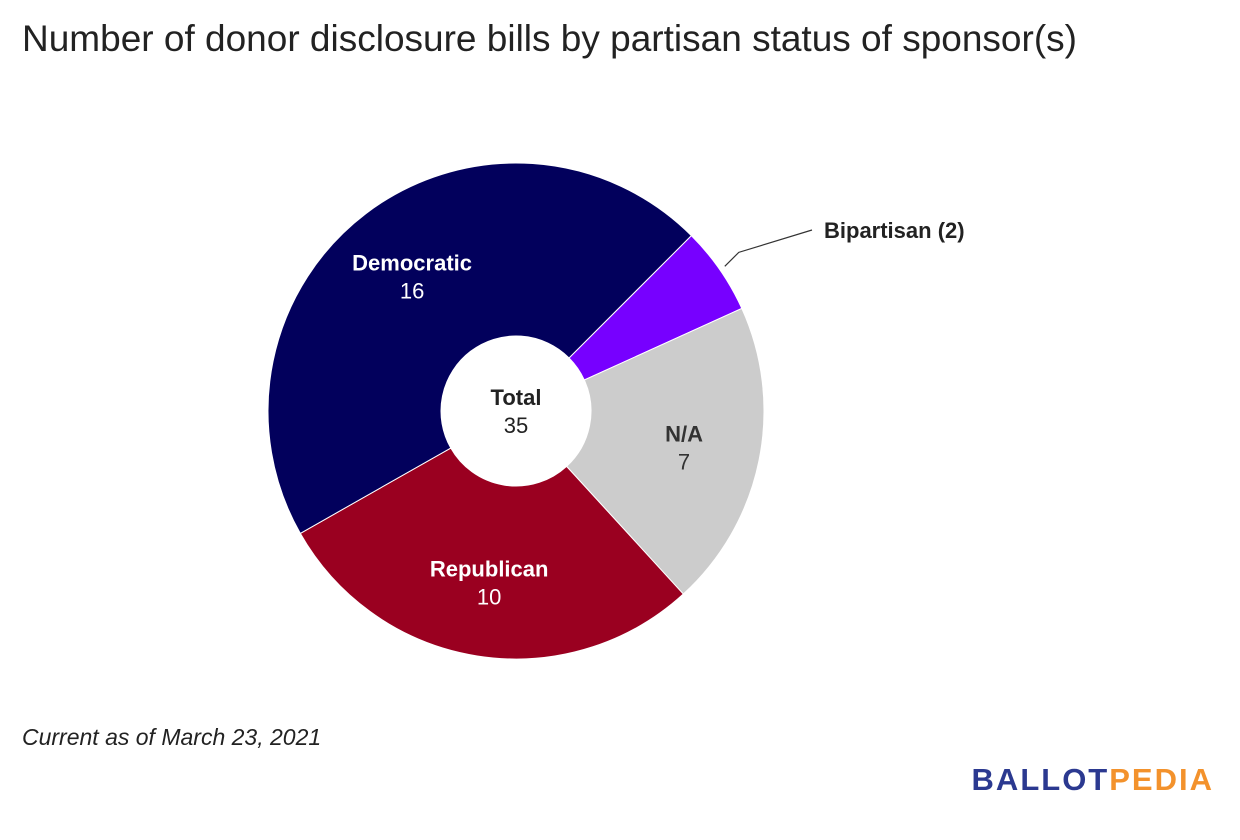  What do you see at coordinates (684, 433) in the screenshot?
I see `slice-label-n-a: N/A` at bounding box center [684, 433].